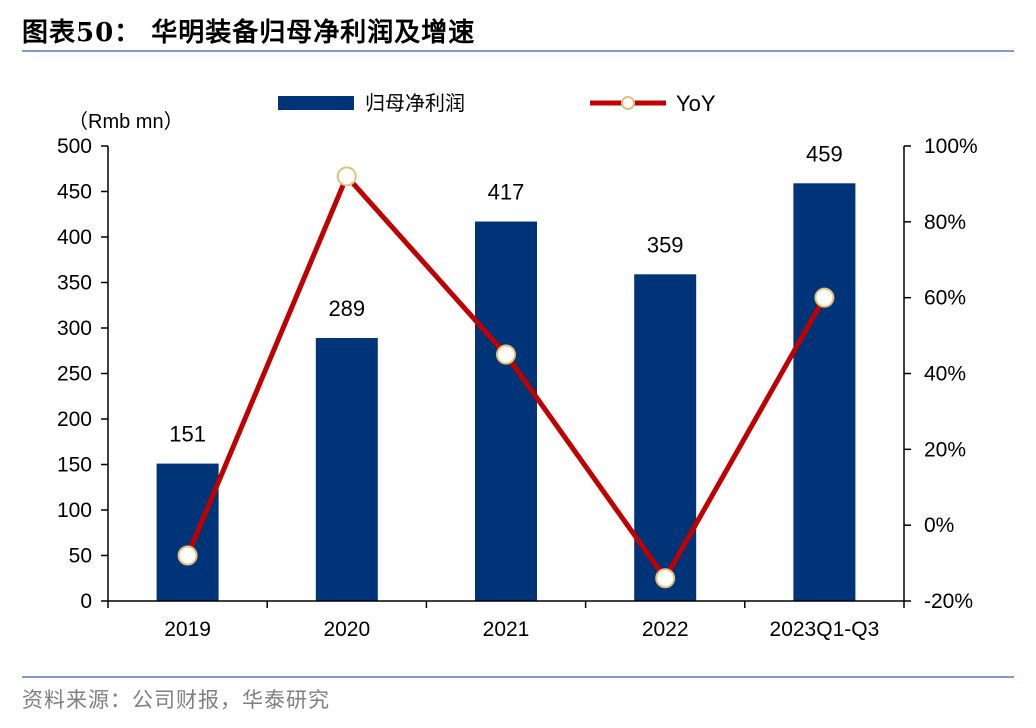  I want to click on left-tick-label-50: 50, so click(80, 556).